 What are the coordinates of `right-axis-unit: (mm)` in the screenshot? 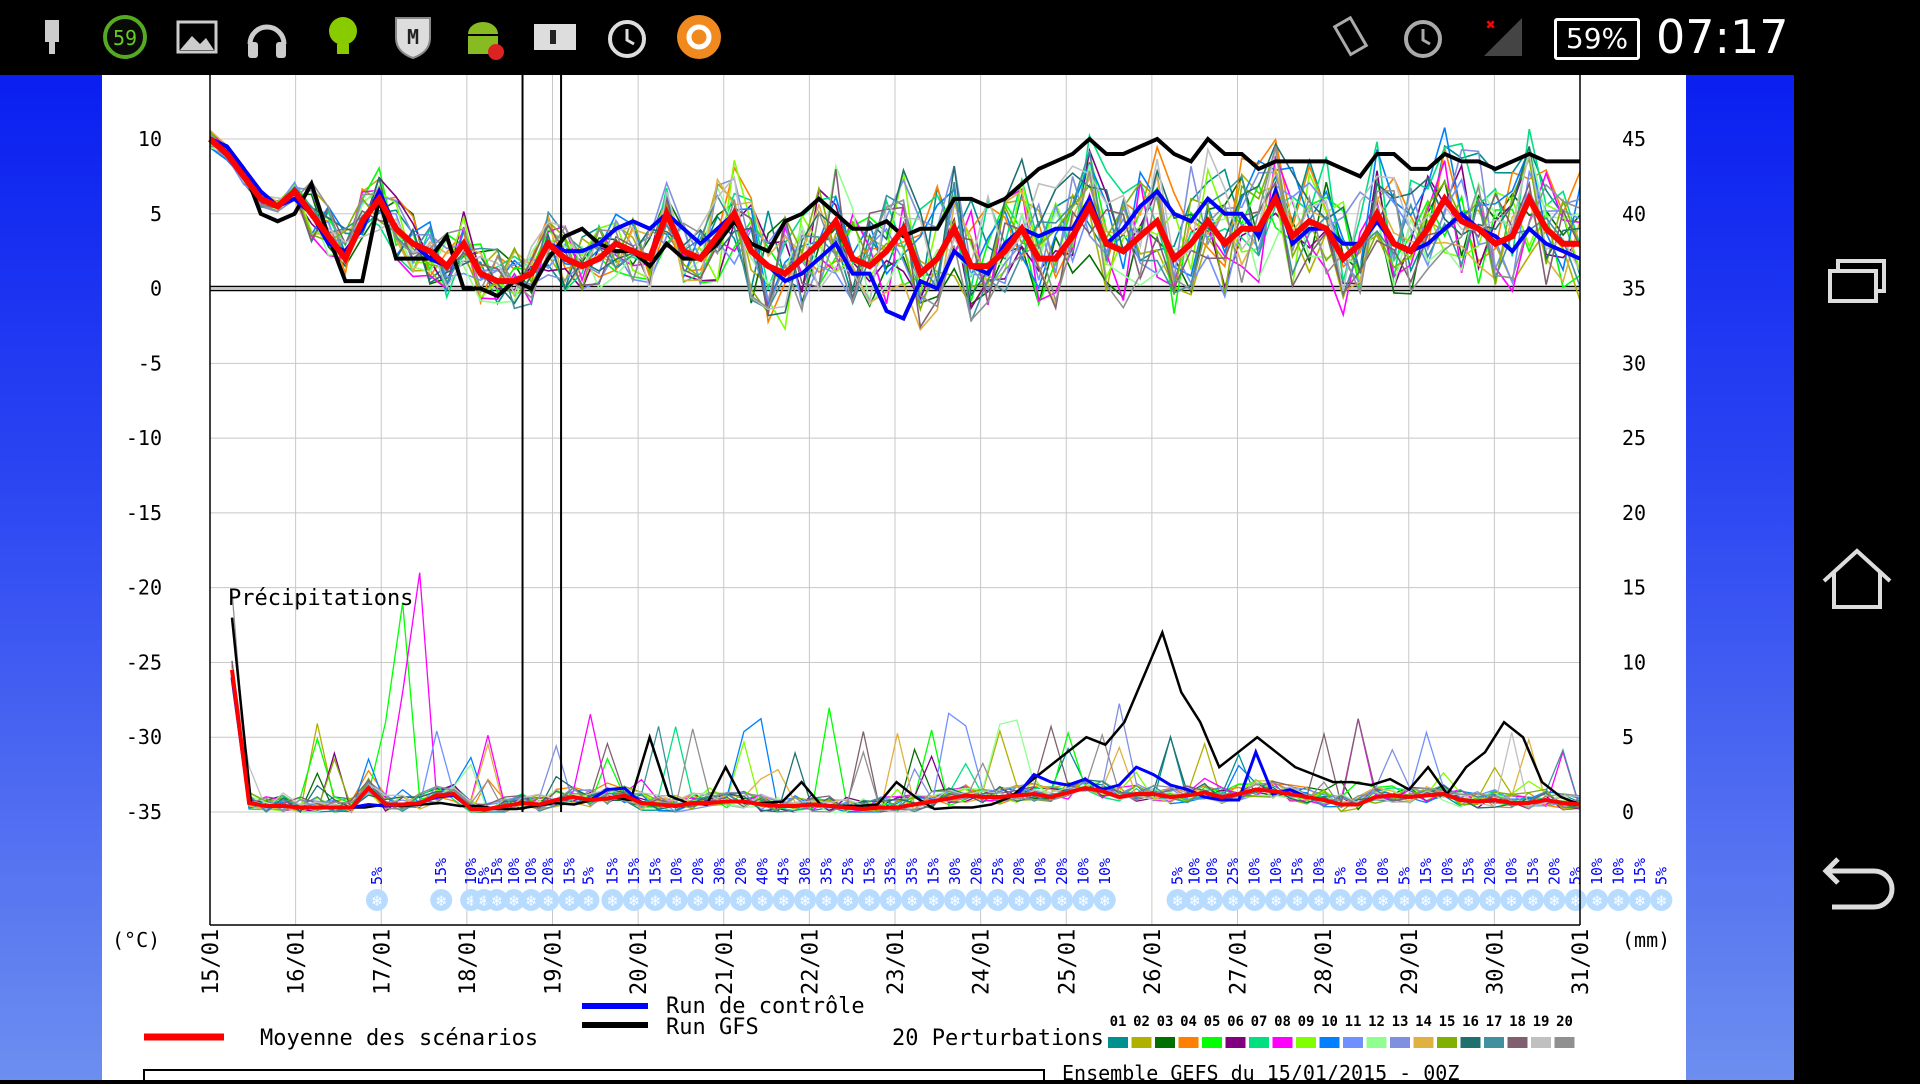 It's located at (1646, 940).